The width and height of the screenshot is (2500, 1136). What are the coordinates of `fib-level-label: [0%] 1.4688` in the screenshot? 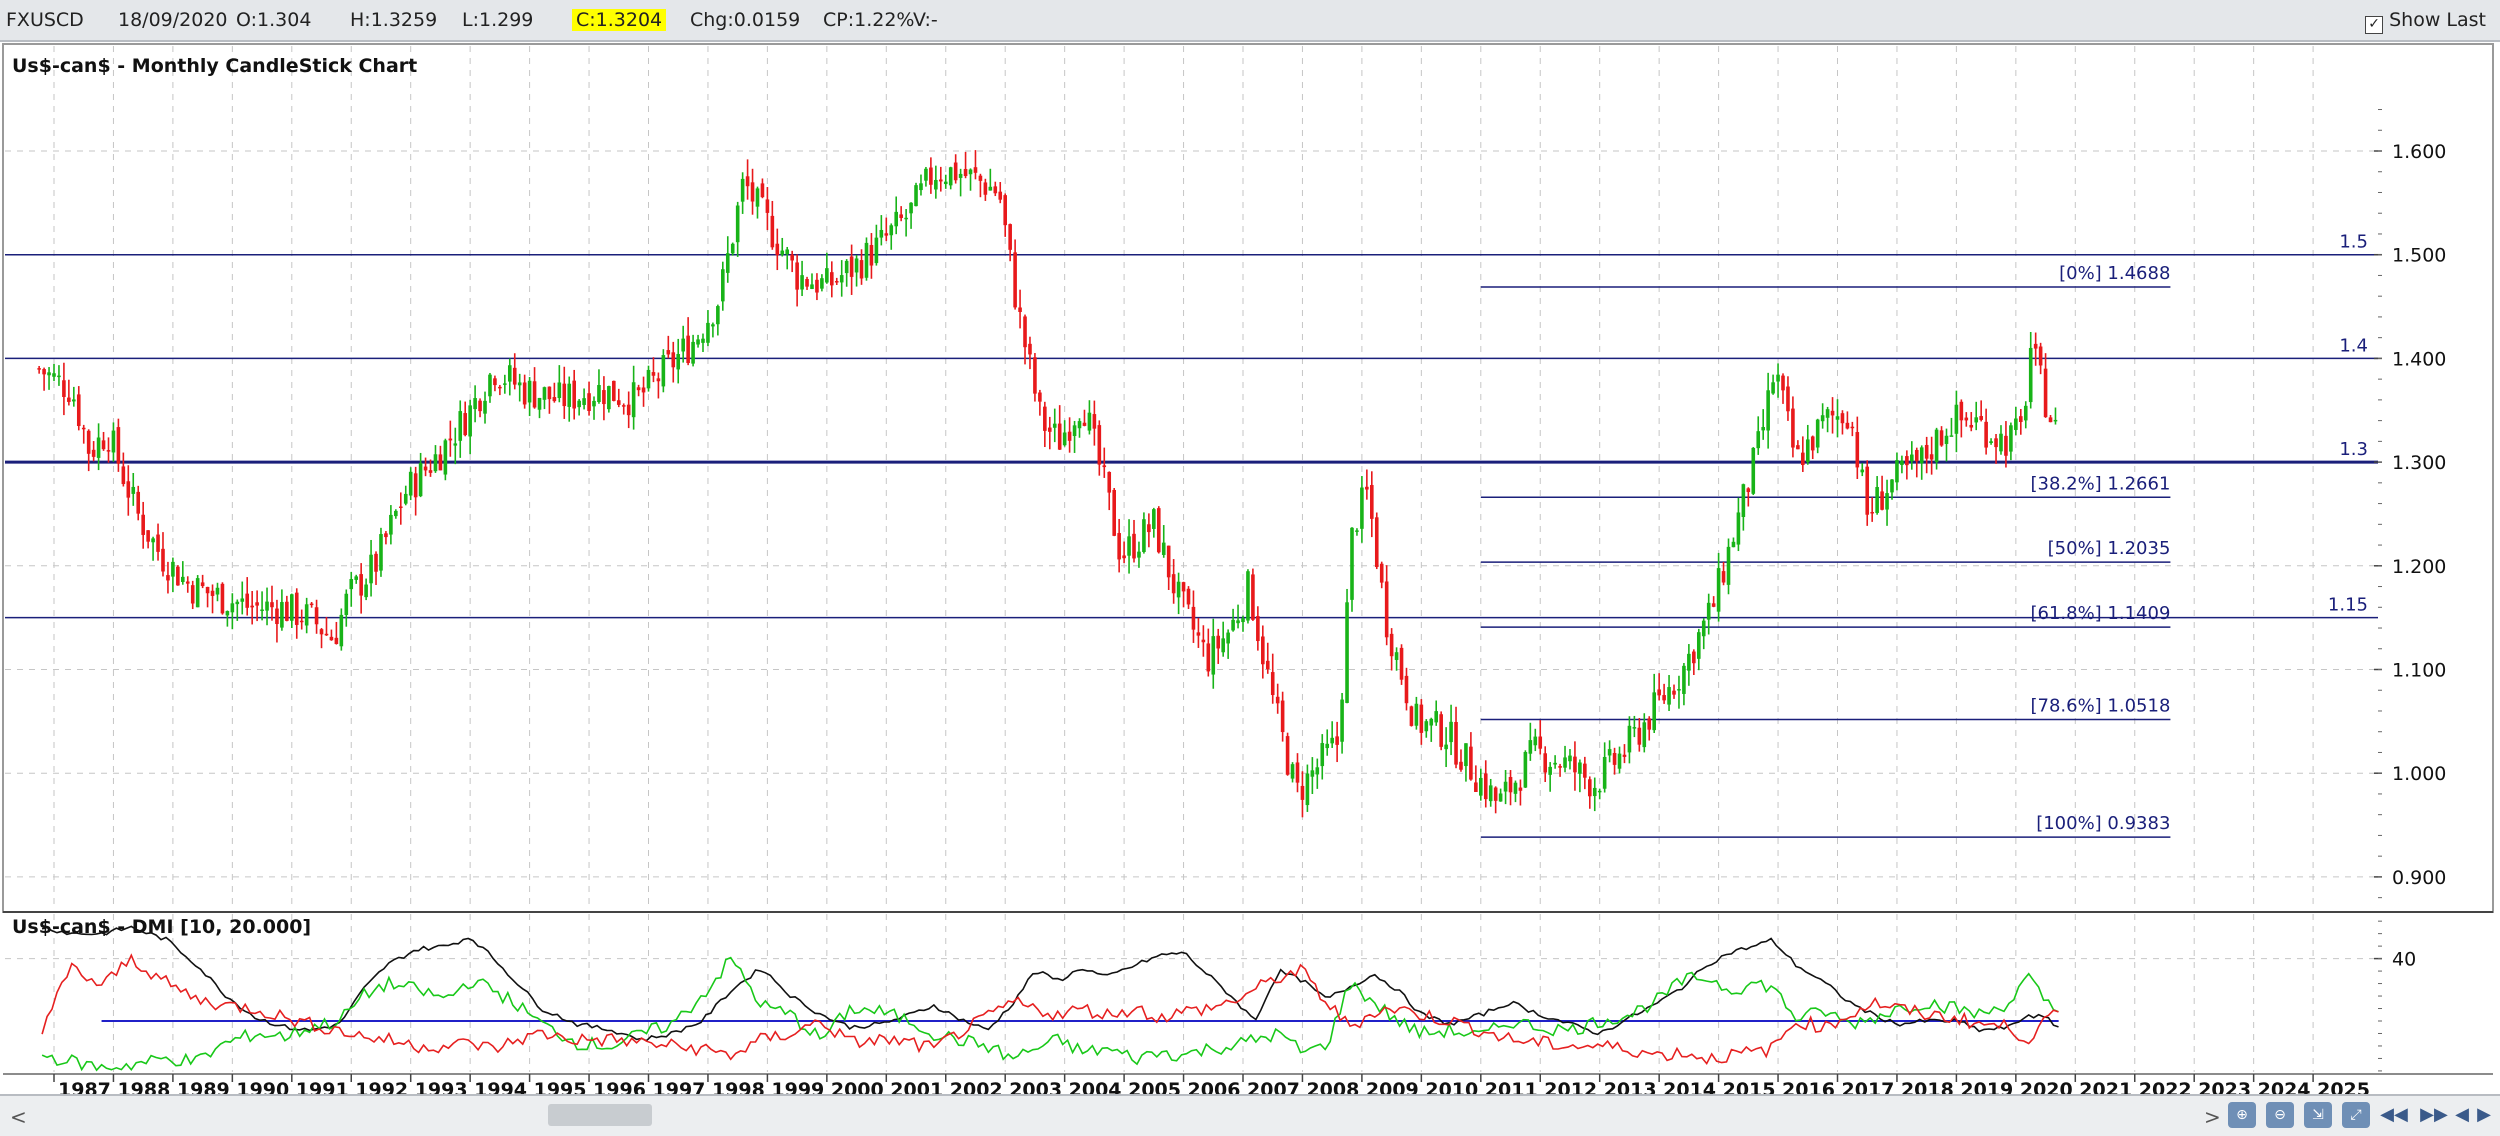 It's located at (2114, 273).